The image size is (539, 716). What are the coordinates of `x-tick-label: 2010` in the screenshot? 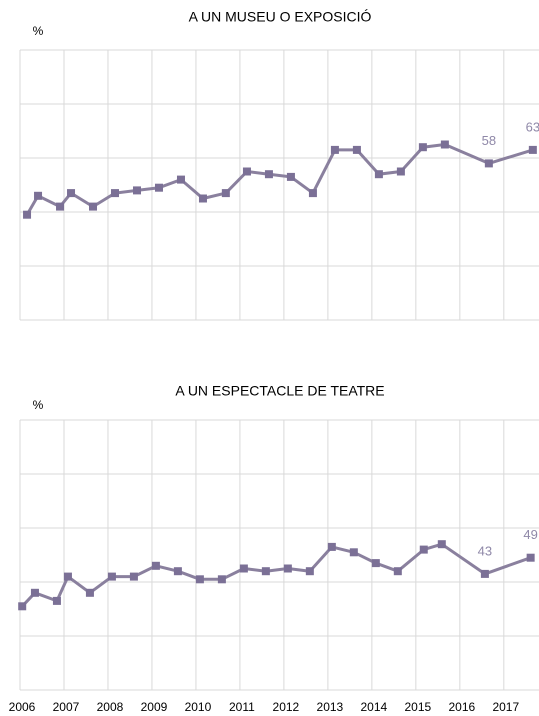 It's located at (198, 707).